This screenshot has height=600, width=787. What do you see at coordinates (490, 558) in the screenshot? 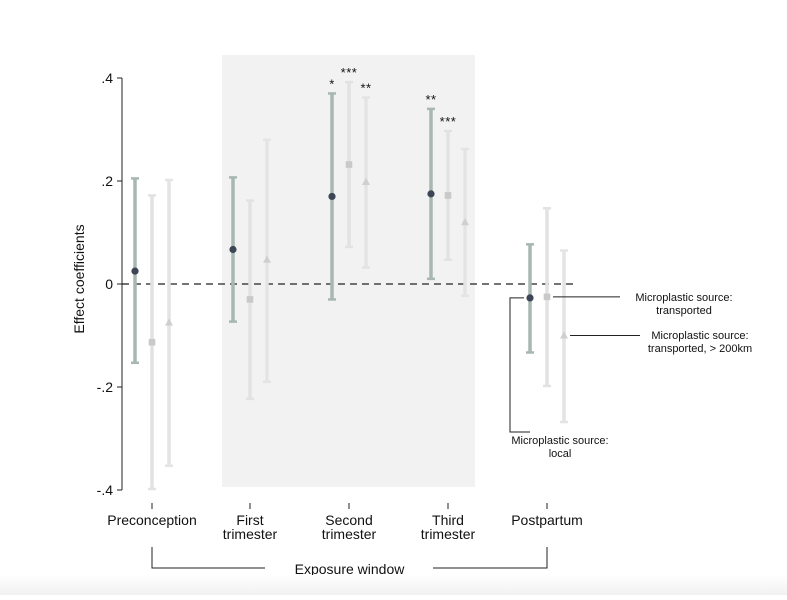
I see `exposure-bracket-right` at bounding box center [490, 558].